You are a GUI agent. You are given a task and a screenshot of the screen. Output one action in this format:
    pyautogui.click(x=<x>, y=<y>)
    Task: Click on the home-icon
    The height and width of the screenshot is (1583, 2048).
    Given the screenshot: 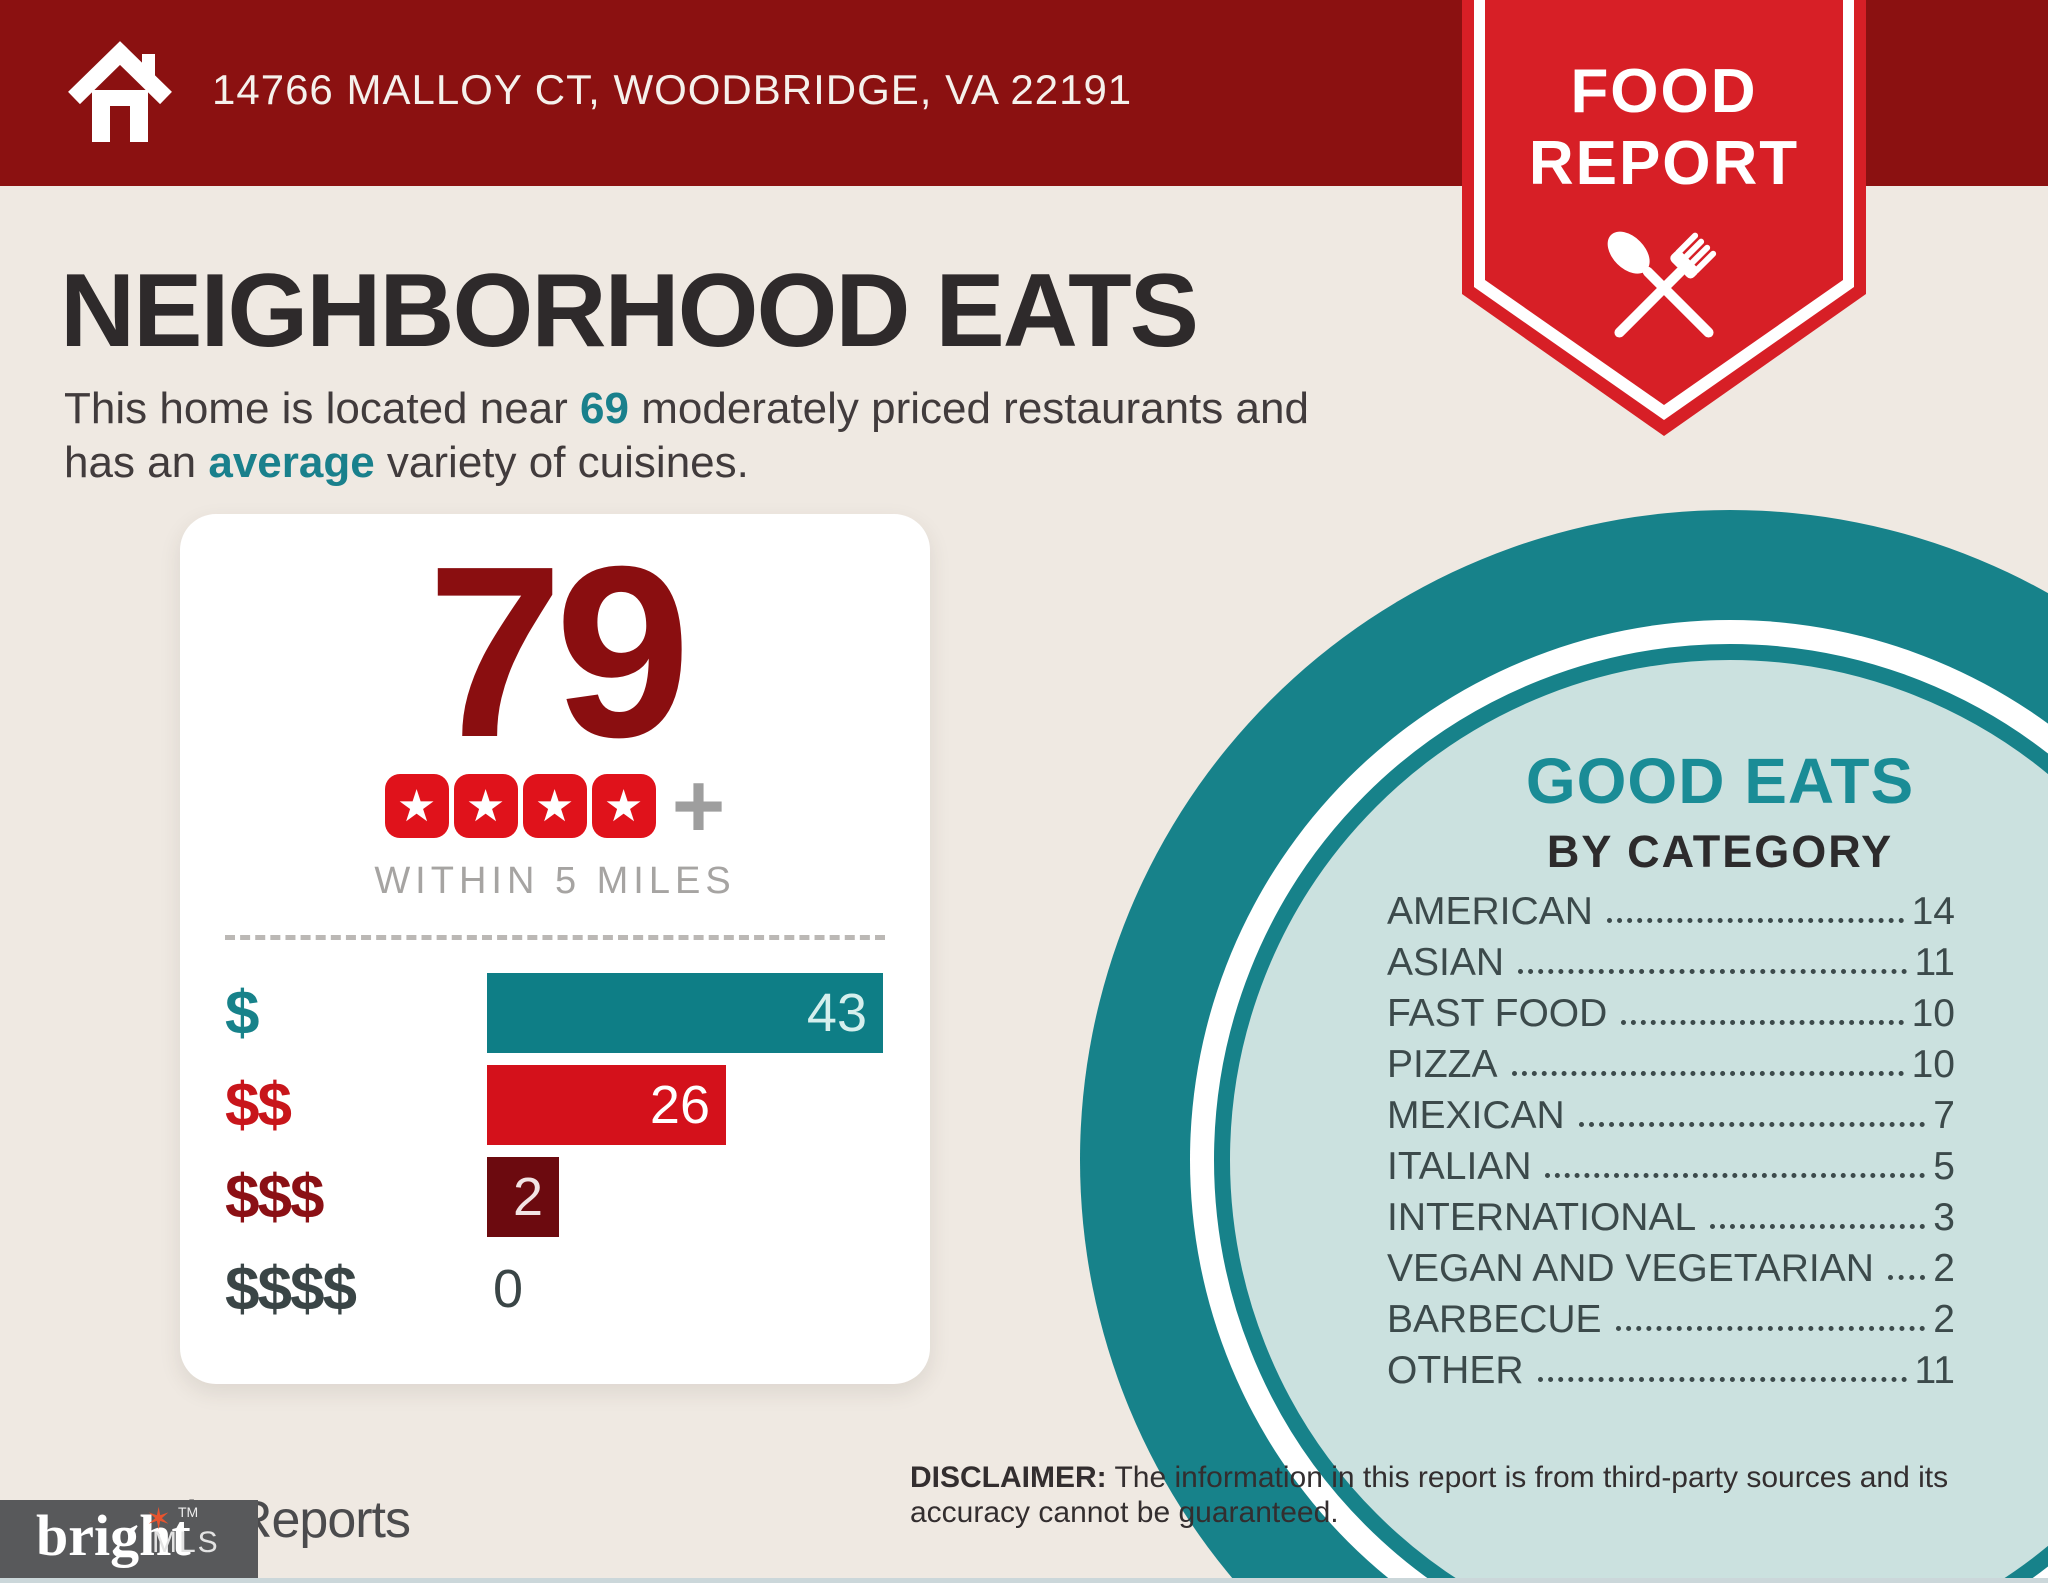 What is the action you would take?
    pyautogui.click(x=120, y=91)
    